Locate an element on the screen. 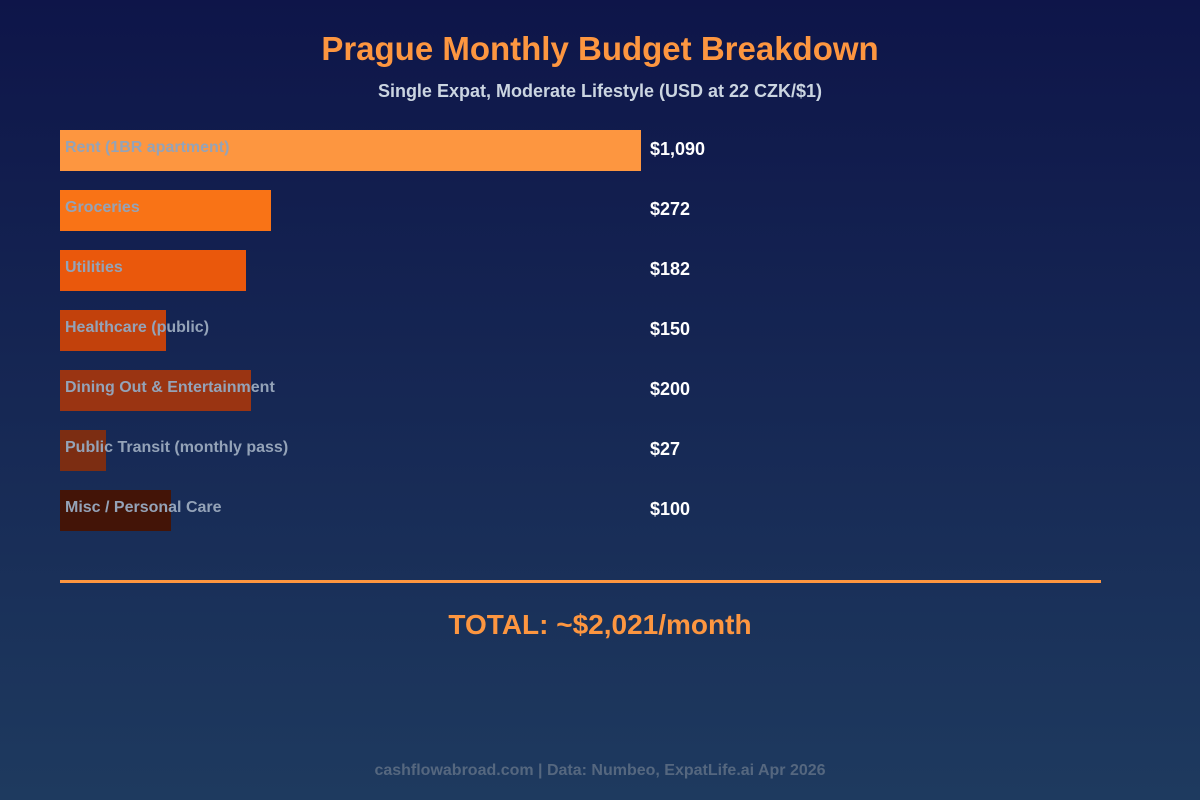  value-label: $272 is located at coordinates (670, 209).